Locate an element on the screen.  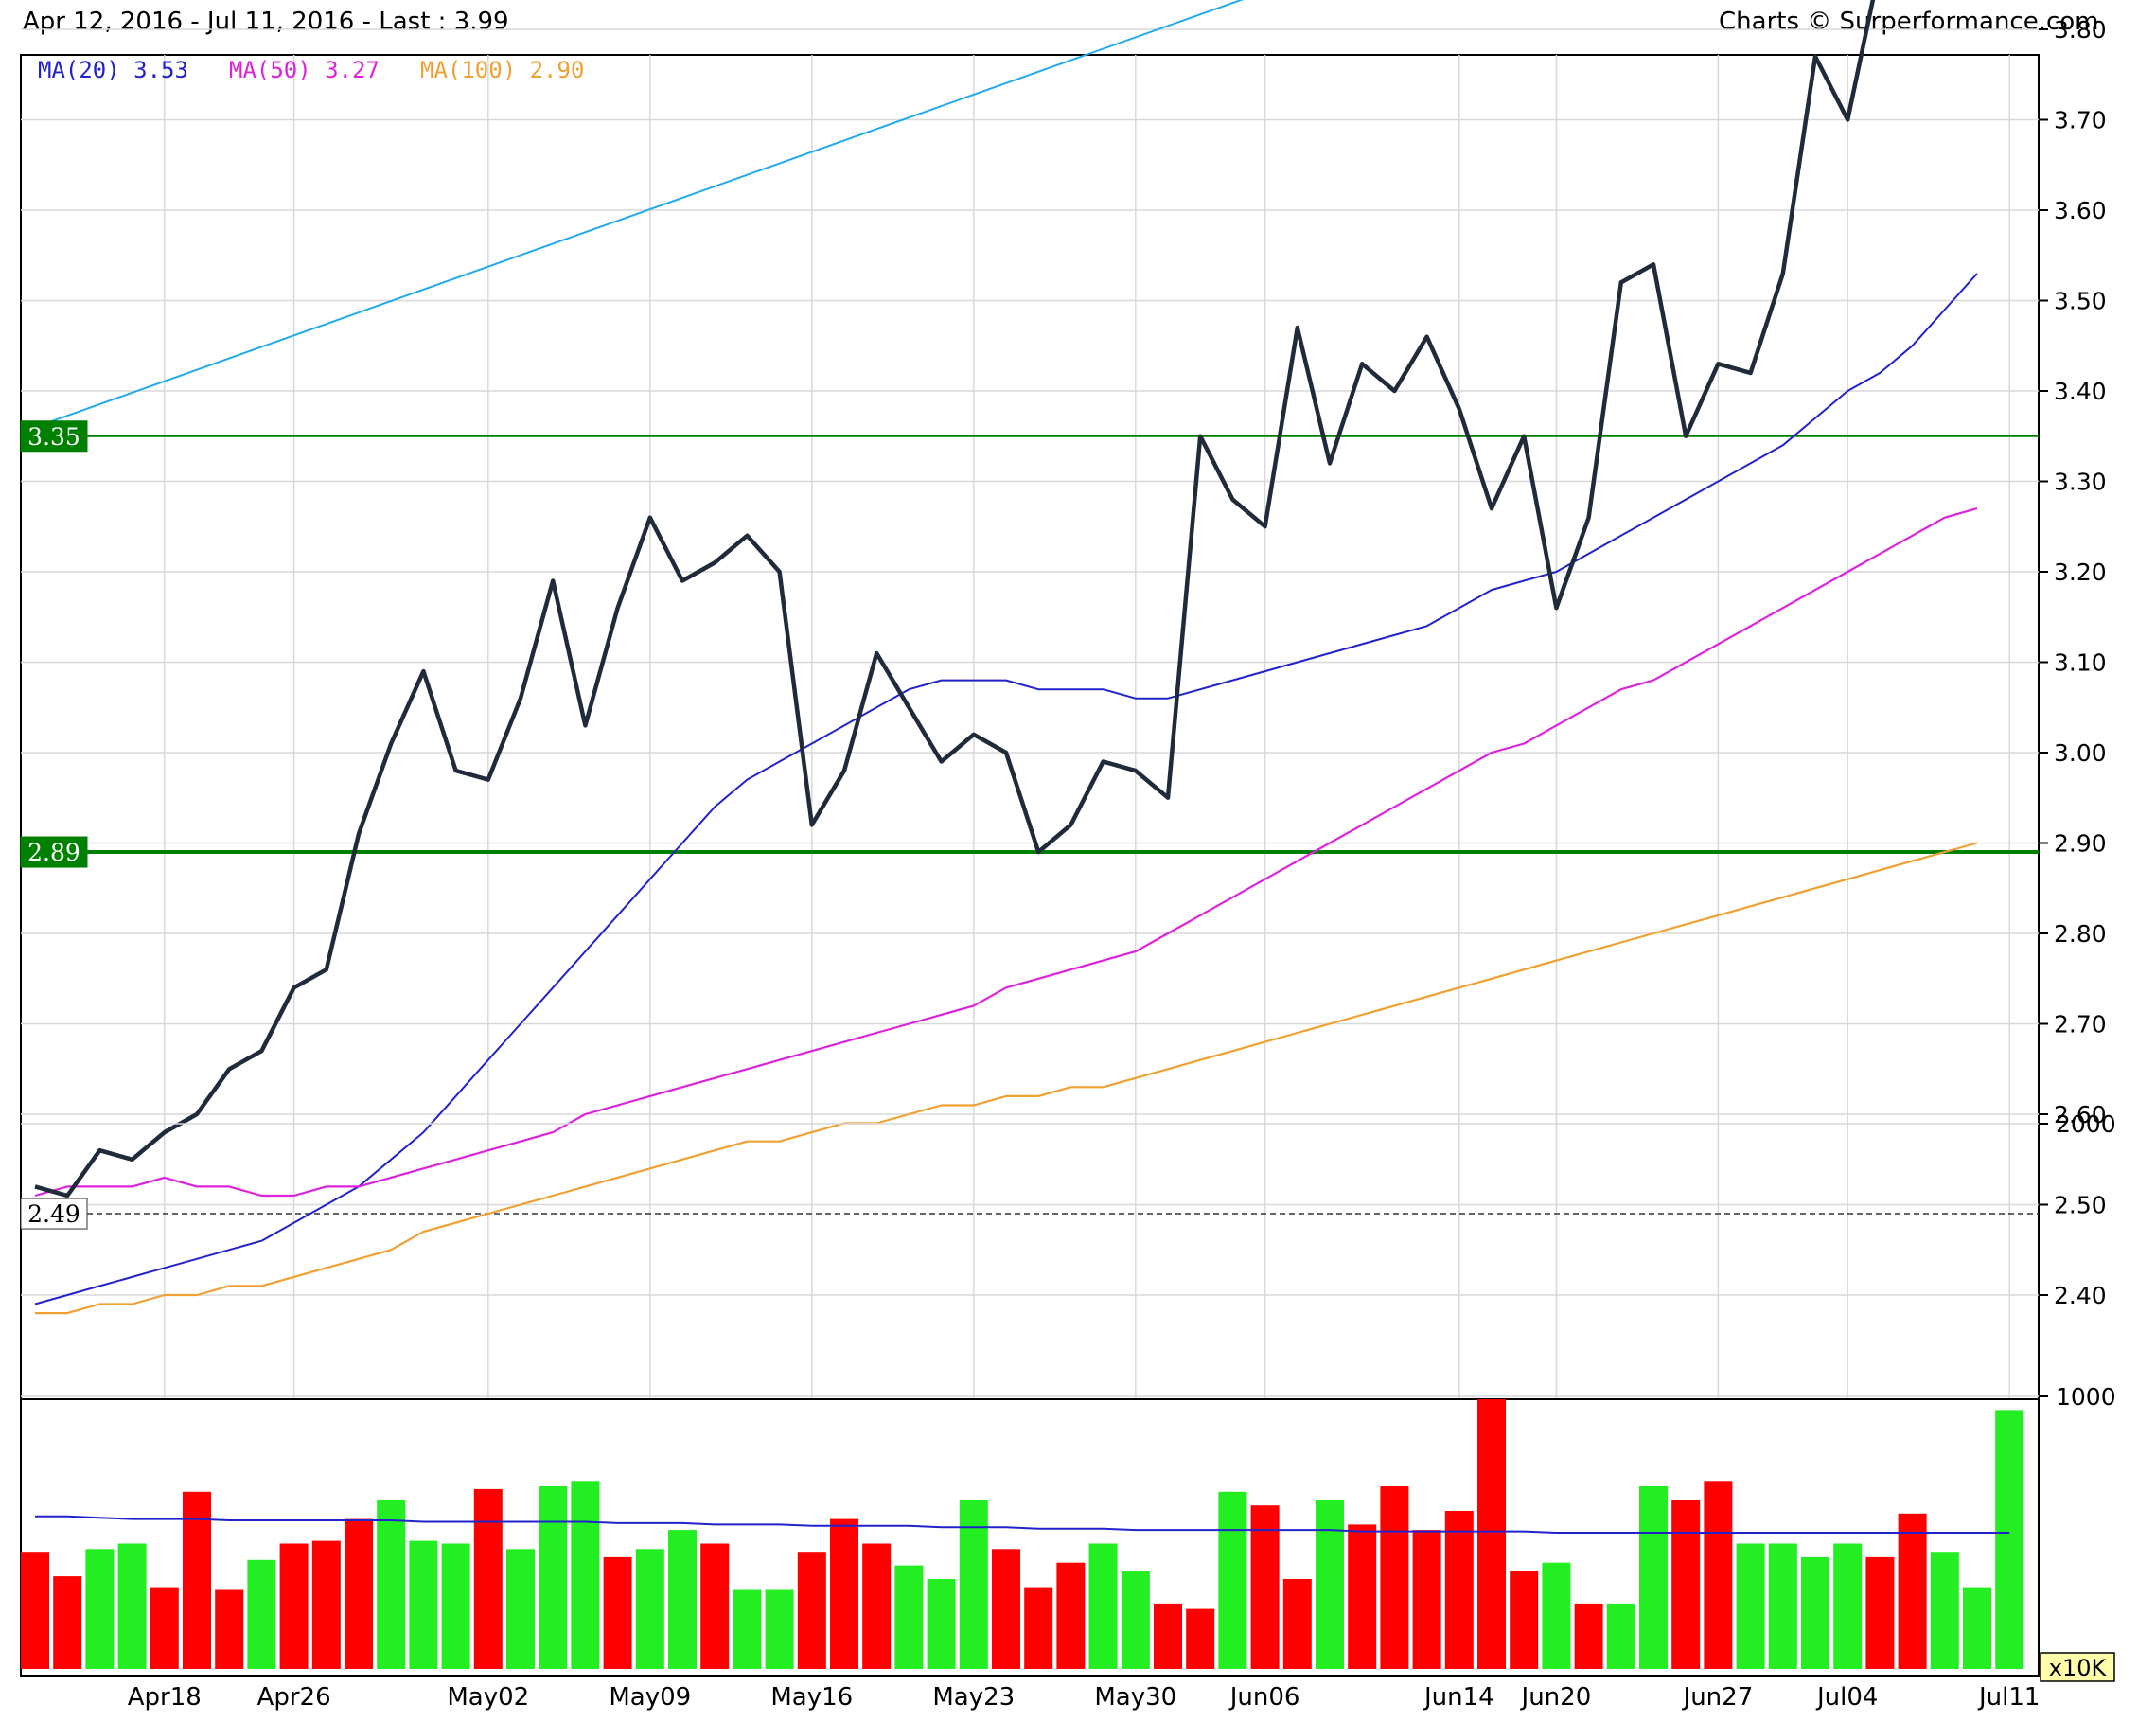
legend-item: MA(100) 2.90 is located at coordinates (502, 70).